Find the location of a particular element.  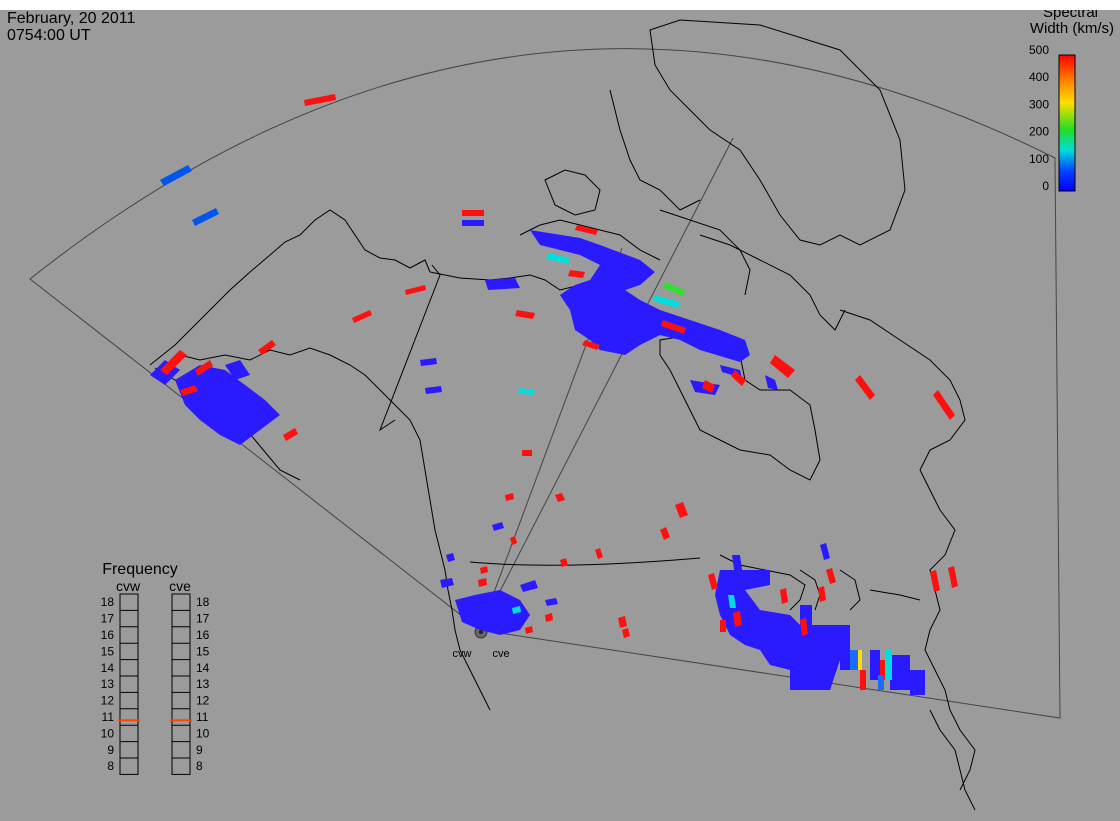

frequency-radar-label-cve: cve is located at coordinates (180, 586).